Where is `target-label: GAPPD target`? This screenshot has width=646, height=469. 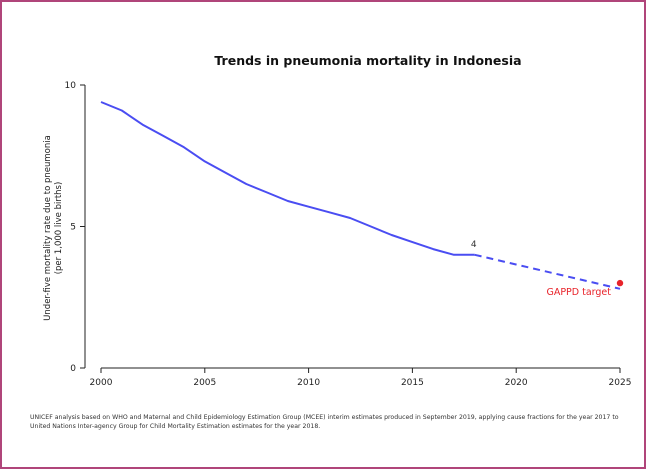
target-label: GAPPD target is located at coordinates (578, 292).